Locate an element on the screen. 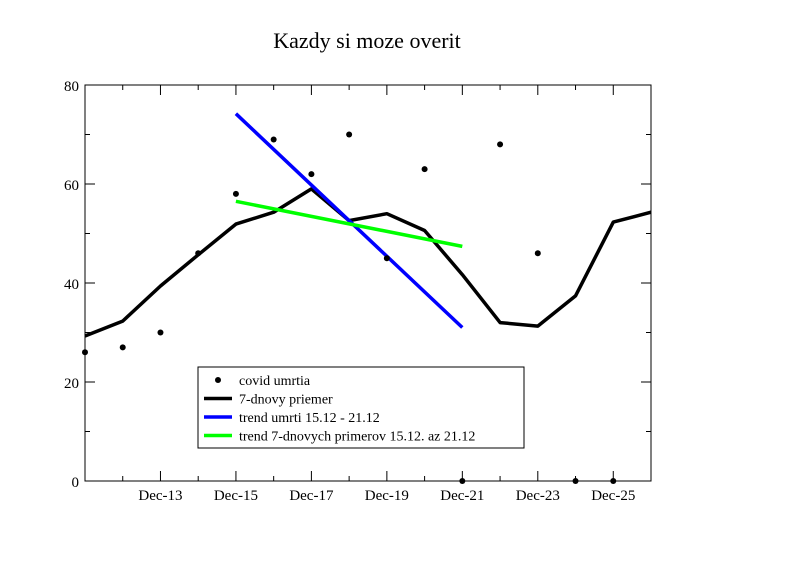  legend-label: trend 7-dnovych primerov 15.12. az 21.12 is located at coordinates (357, 437).